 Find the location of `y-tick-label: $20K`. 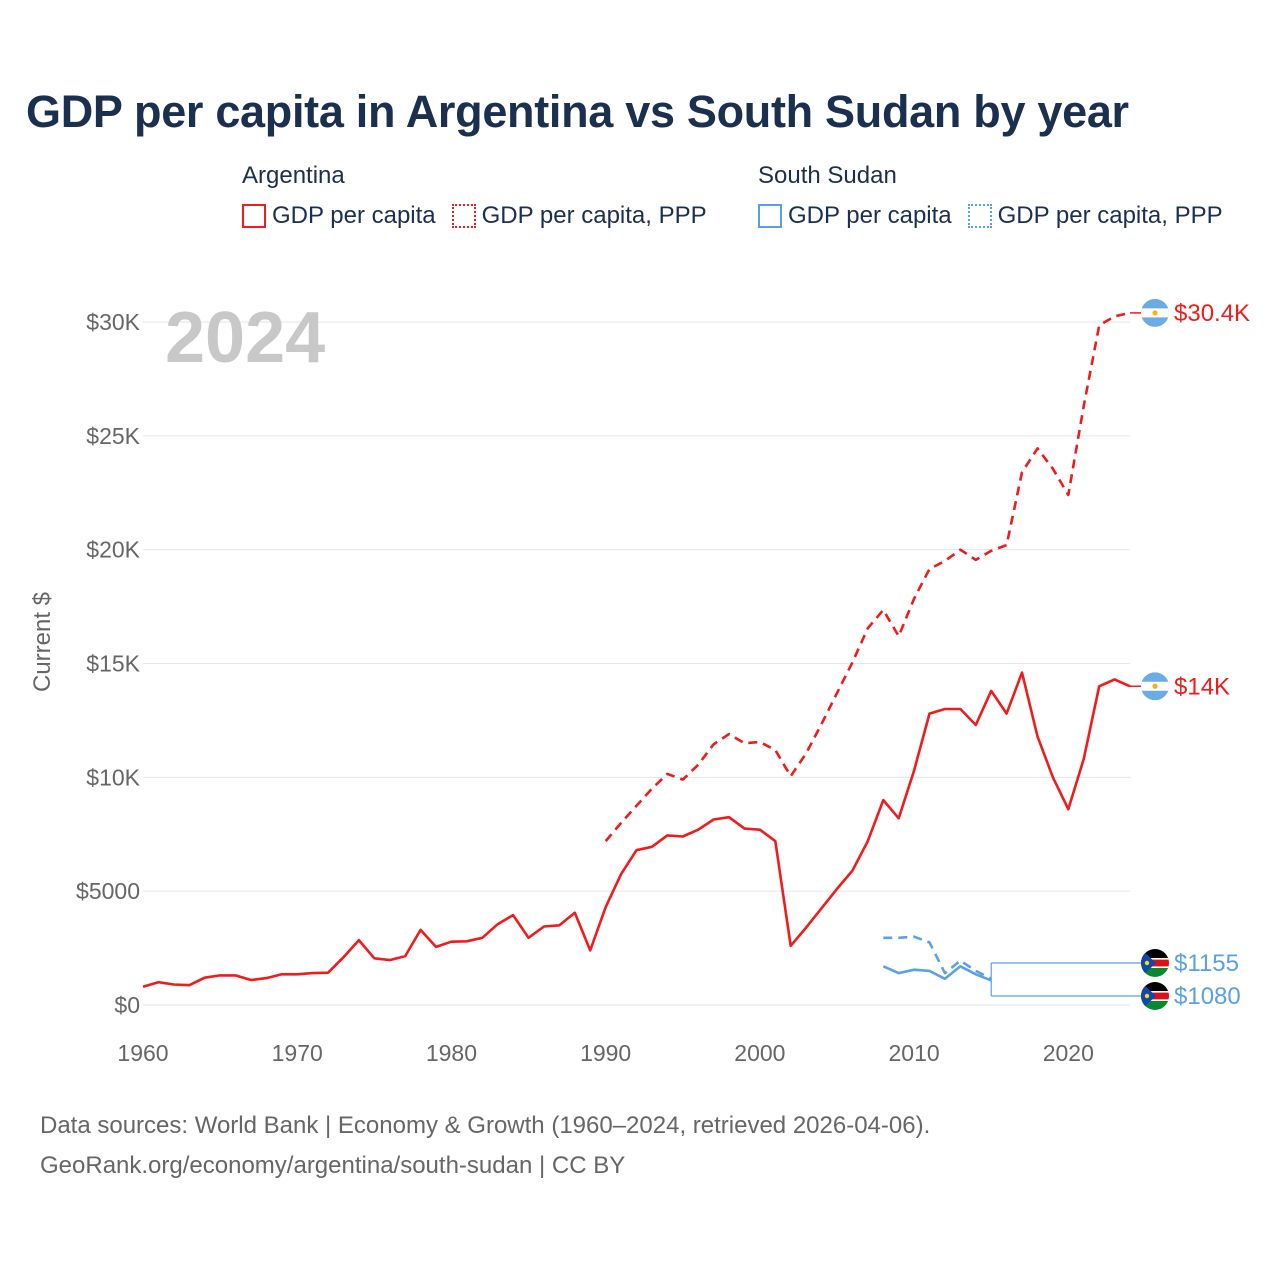

y-tick-label: $20K is located at coordinates (113, 550).